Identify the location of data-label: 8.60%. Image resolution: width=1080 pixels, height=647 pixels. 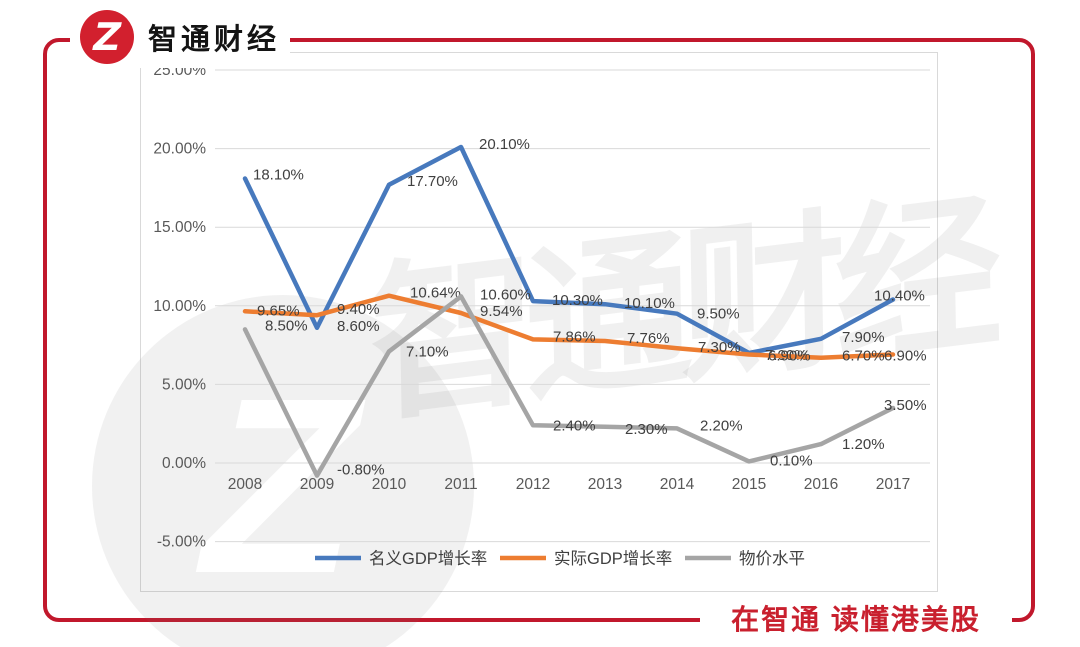
(358, 326).